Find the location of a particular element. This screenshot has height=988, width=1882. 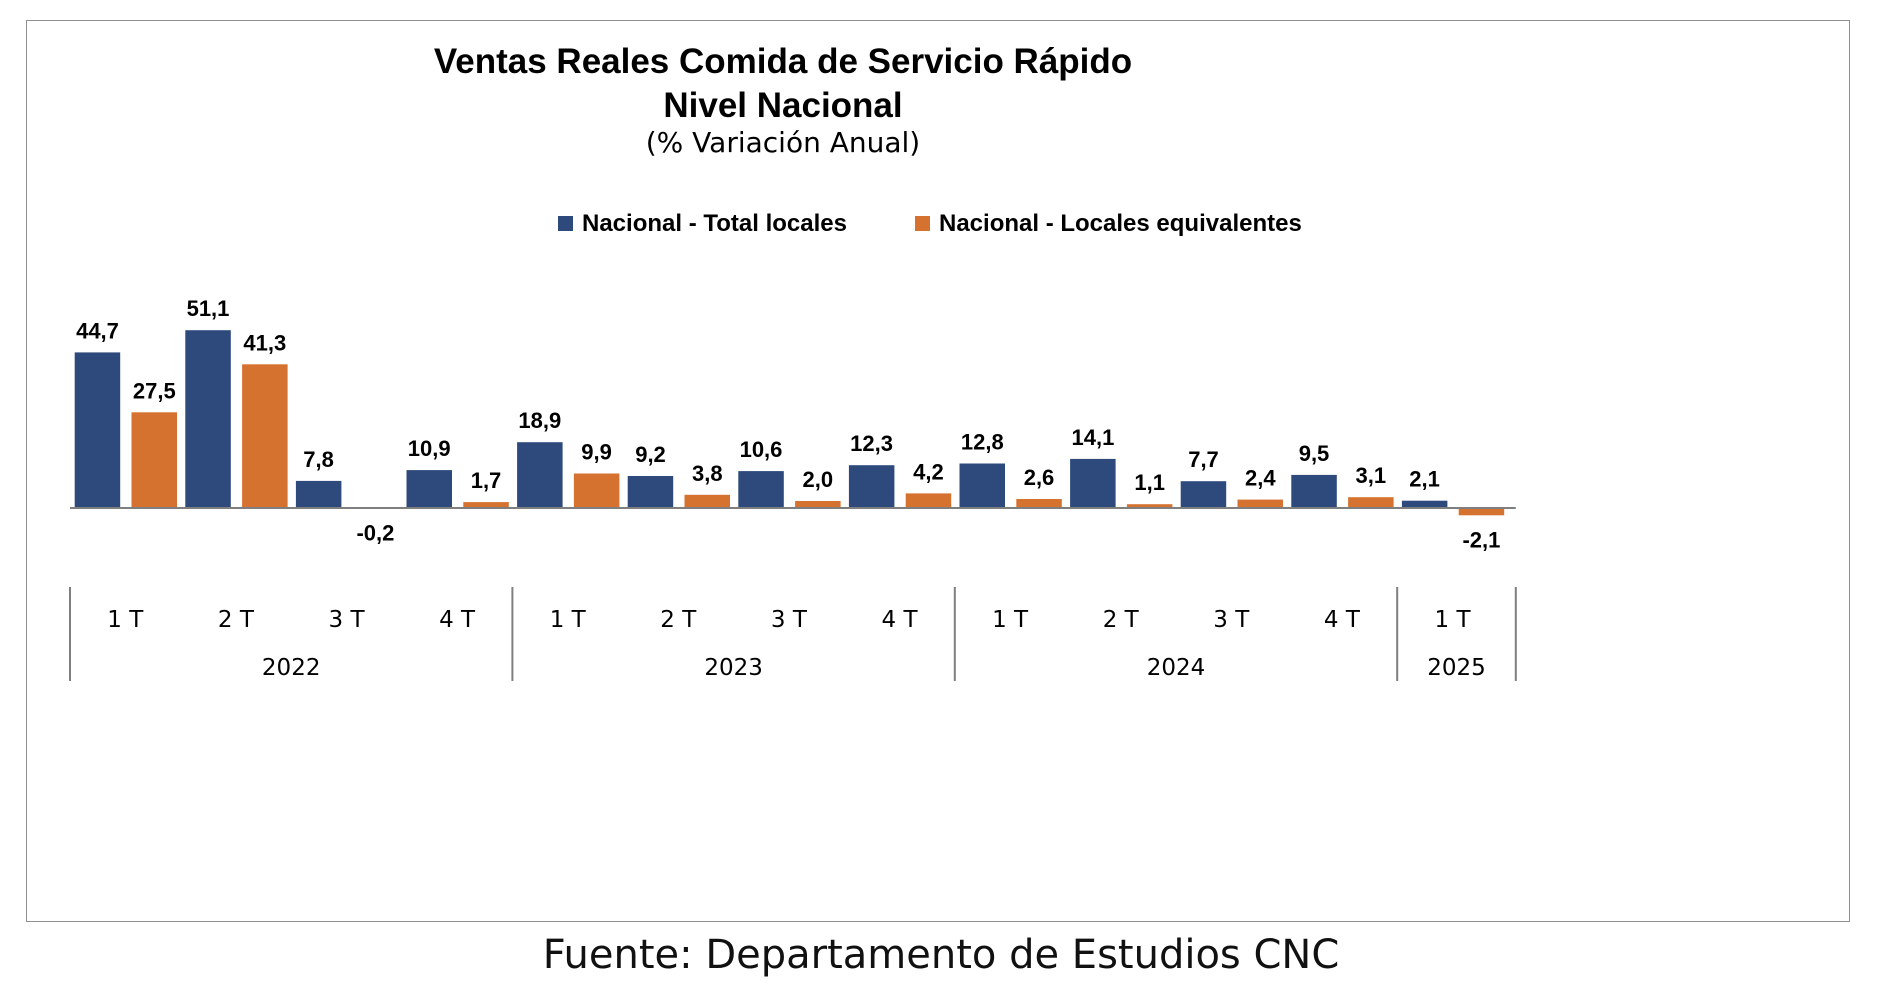

x-tick-label-10: 3 T is located at coordinates (1231, 620).